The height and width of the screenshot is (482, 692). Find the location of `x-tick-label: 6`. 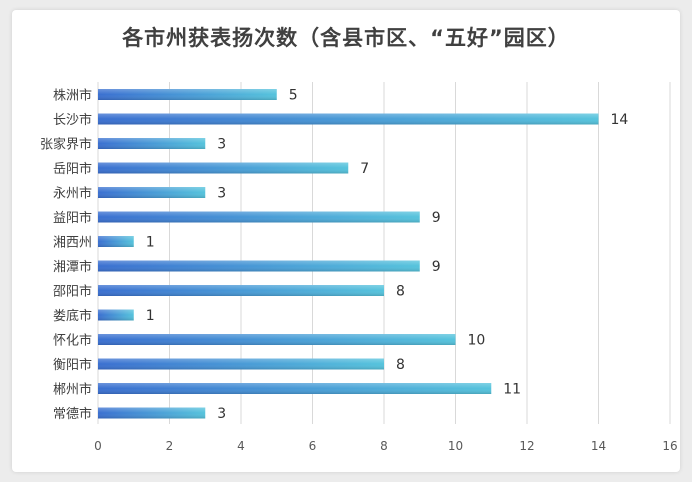

x-tick-label: 6 is located at coordinates (313, 446).